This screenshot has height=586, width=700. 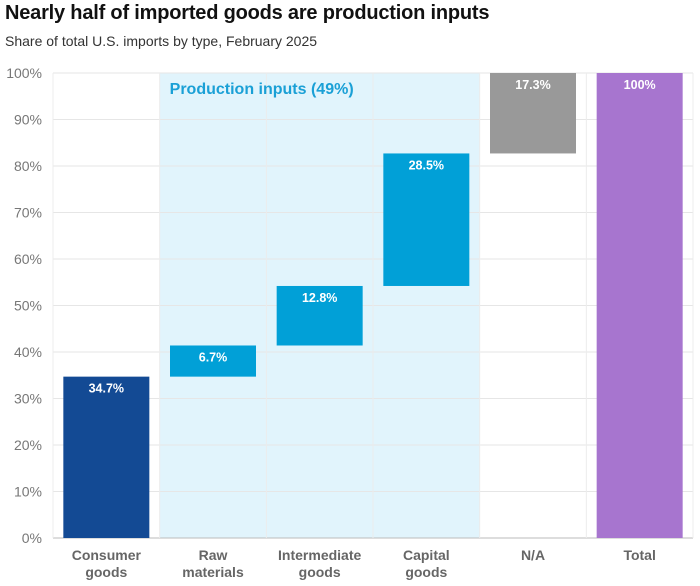 I want to click on y-tick-label: 90%, so click(x=28, y=120).